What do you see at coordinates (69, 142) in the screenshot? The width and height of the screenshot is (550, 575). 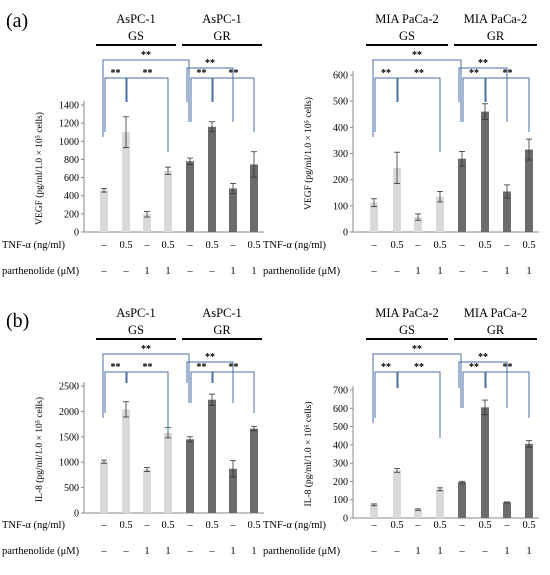 I see `y-tick-label: 1000` at bounding box center [69, 142].